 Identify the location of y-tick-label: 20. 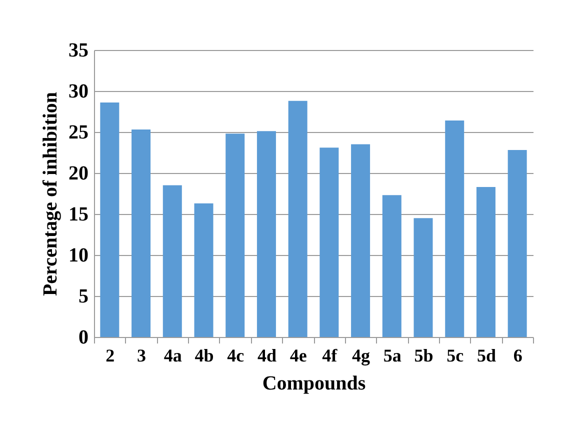
(78, 173).